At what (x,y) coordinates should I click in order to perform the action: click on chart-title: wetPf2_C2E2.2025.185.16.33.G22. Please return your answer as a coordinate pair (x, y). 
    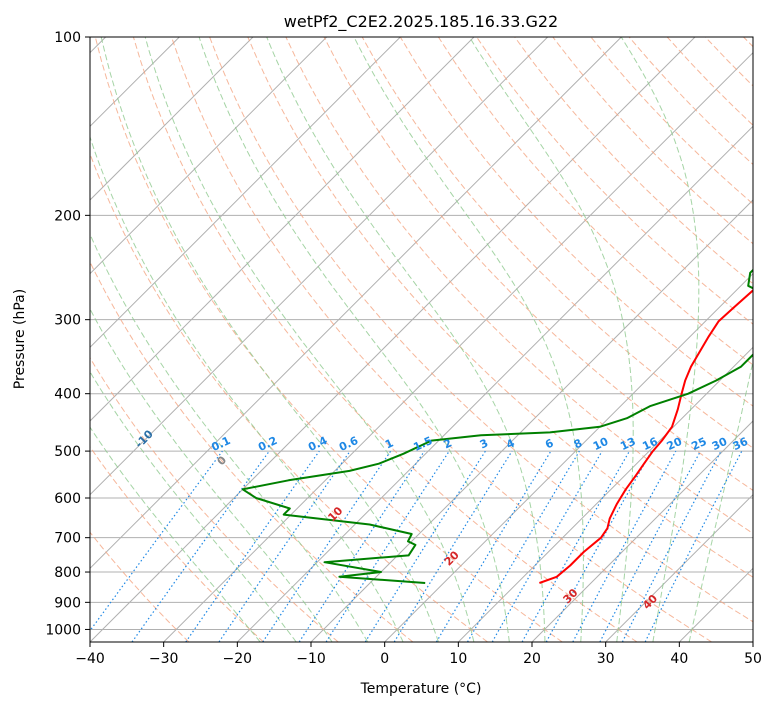
    Looking at the image, I should click on (421, 22).